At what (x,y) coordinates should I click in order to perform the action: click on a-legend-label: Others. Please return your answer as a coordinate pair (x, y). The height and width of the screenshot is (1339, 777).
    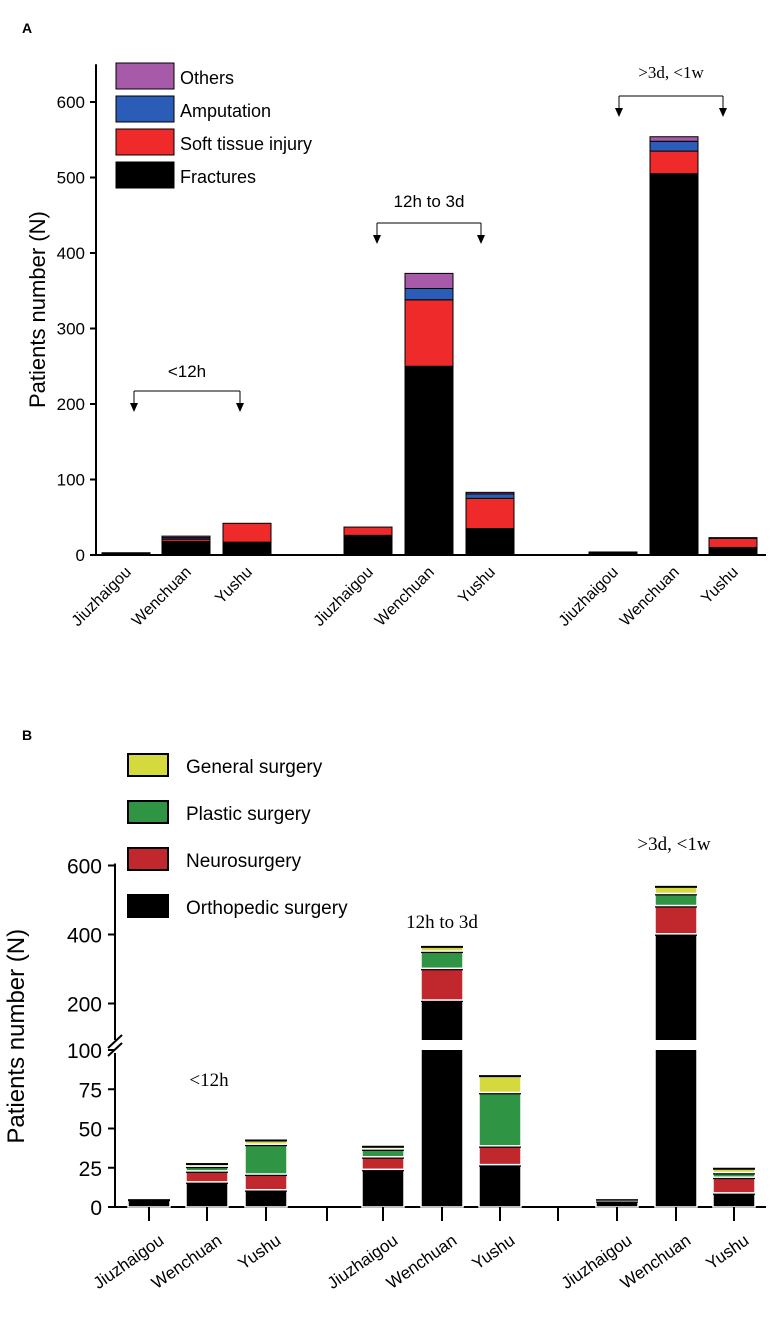
    Looking at the image, I should click on (207, 78).